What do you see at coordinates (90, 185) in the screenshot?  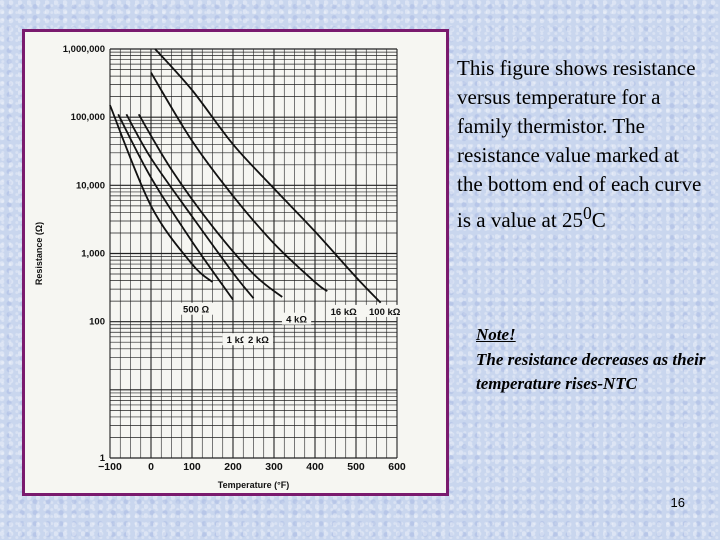 I see `y-tick-label: 10,000` at bounding box center [90, 185].